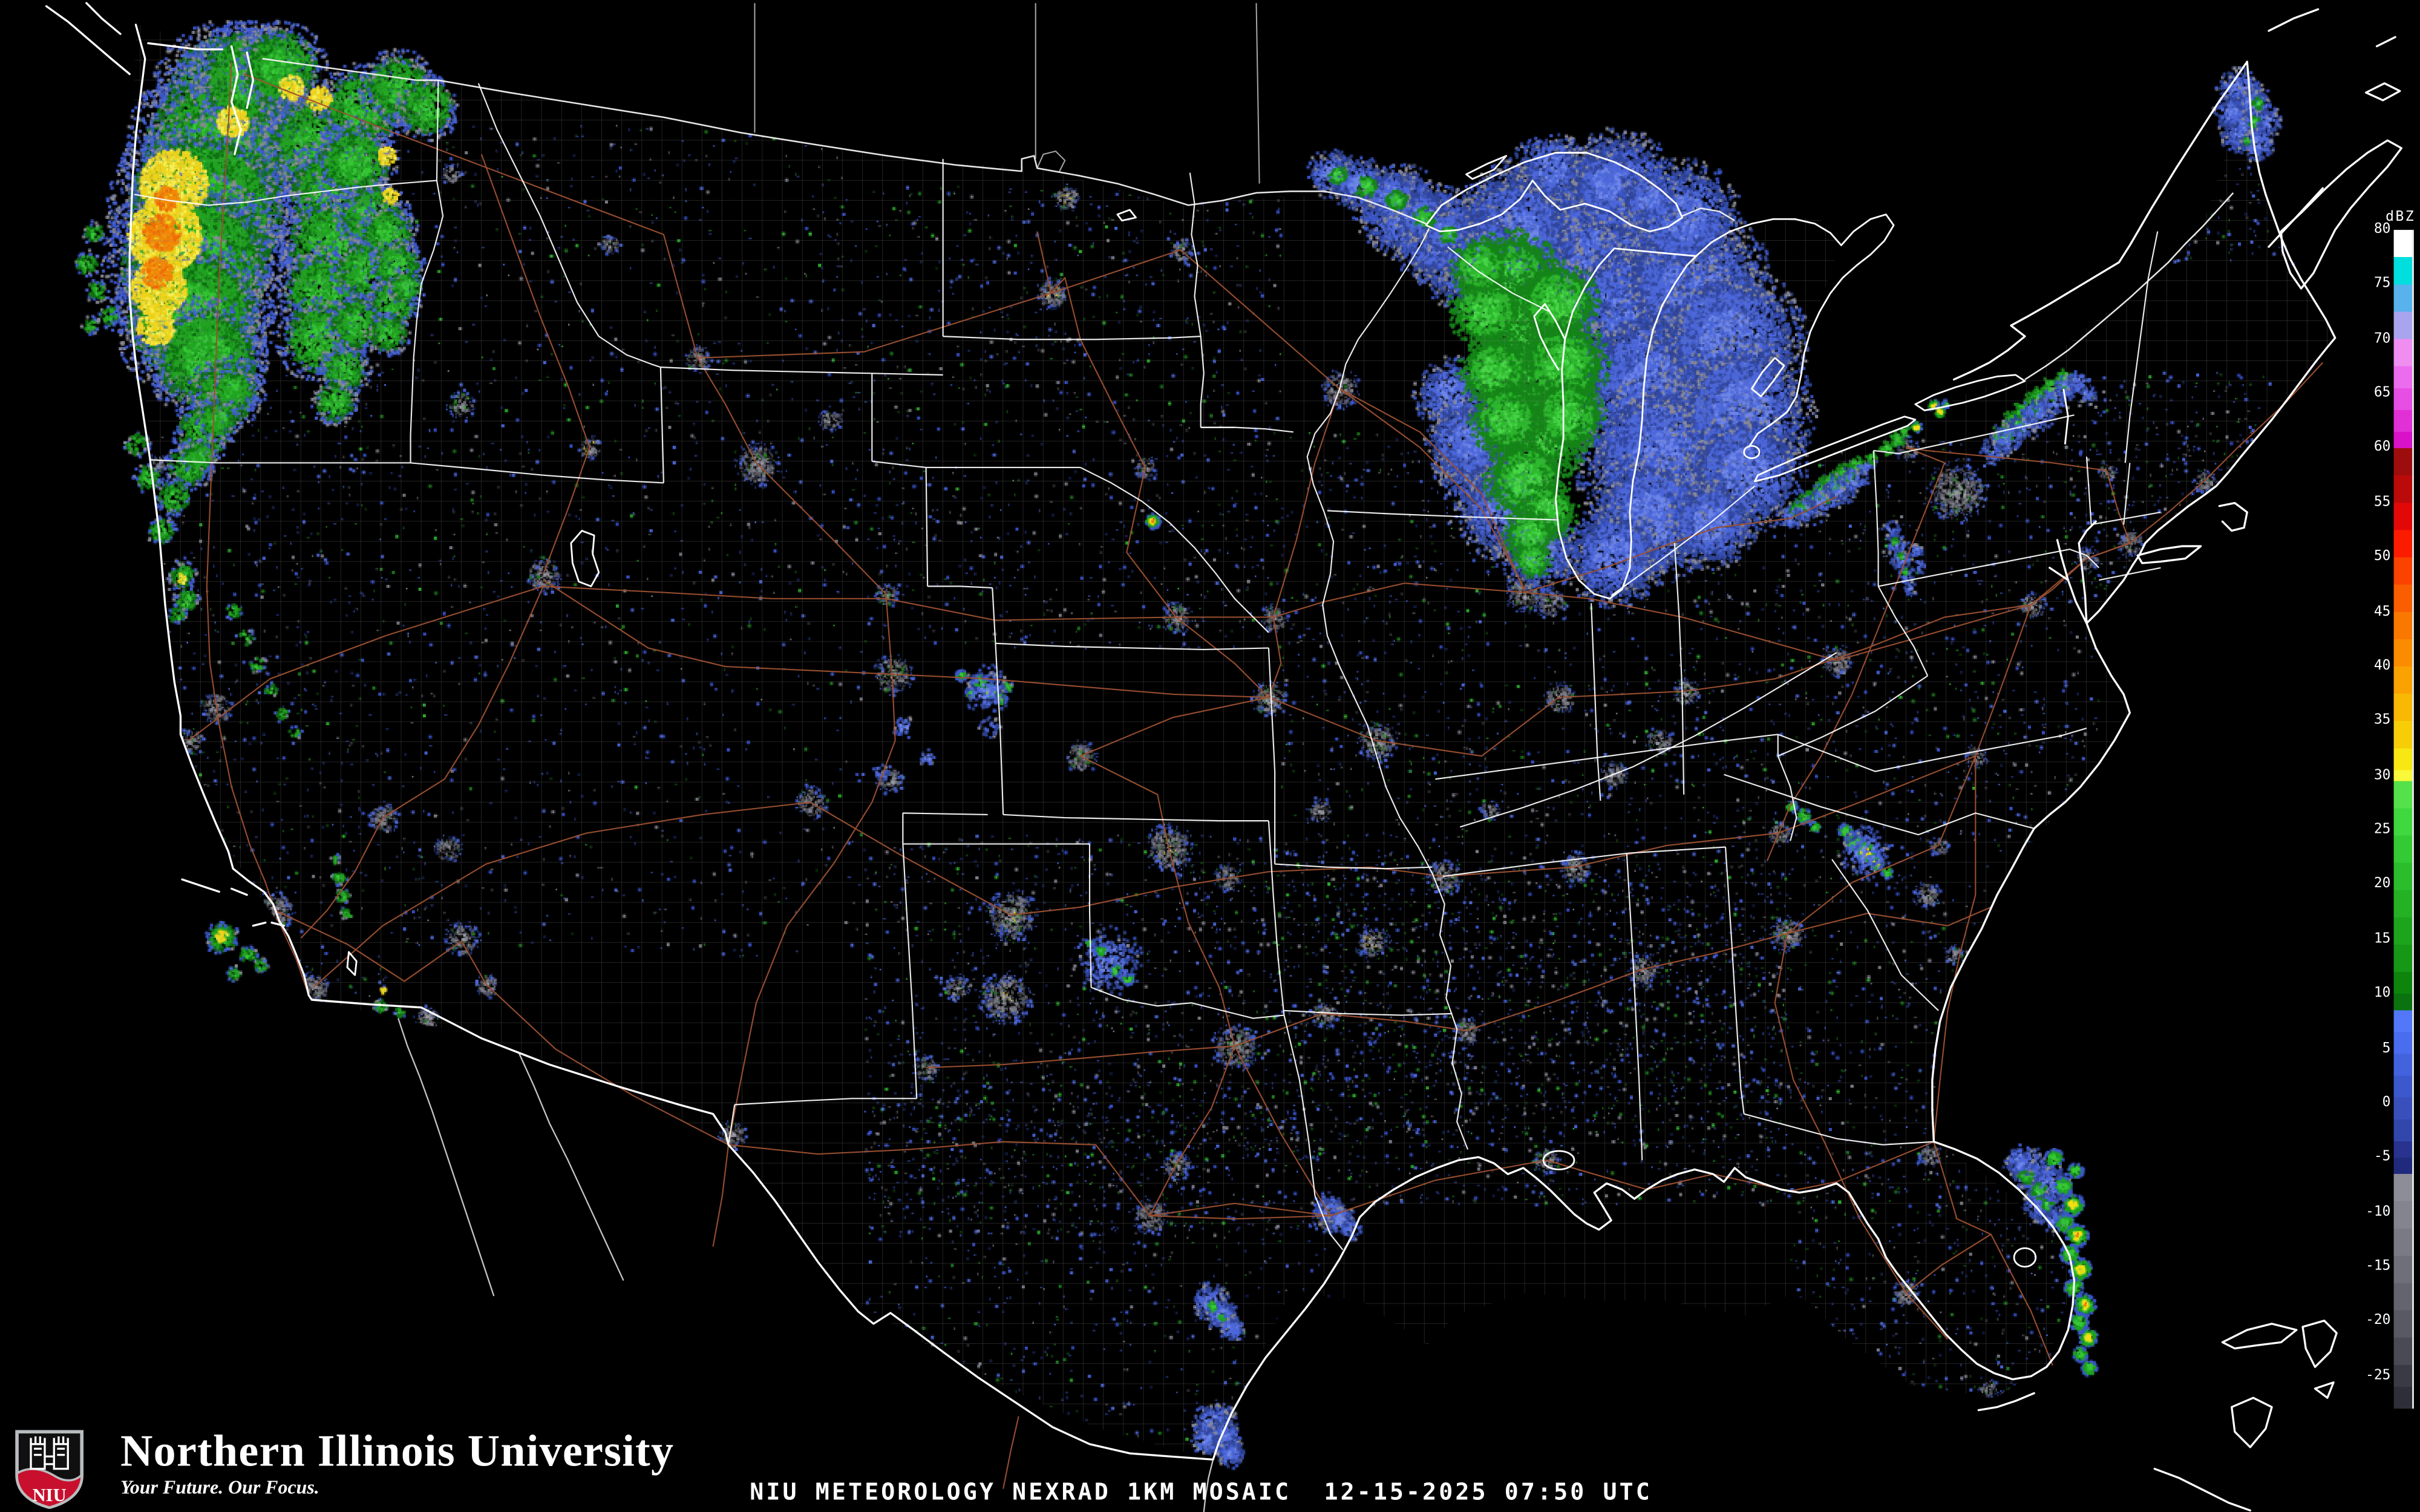 Image resolution: width=2420 pixels, height=1512 pixels. I want to click on colorbar-tick: -5, so click(2382, 1157).